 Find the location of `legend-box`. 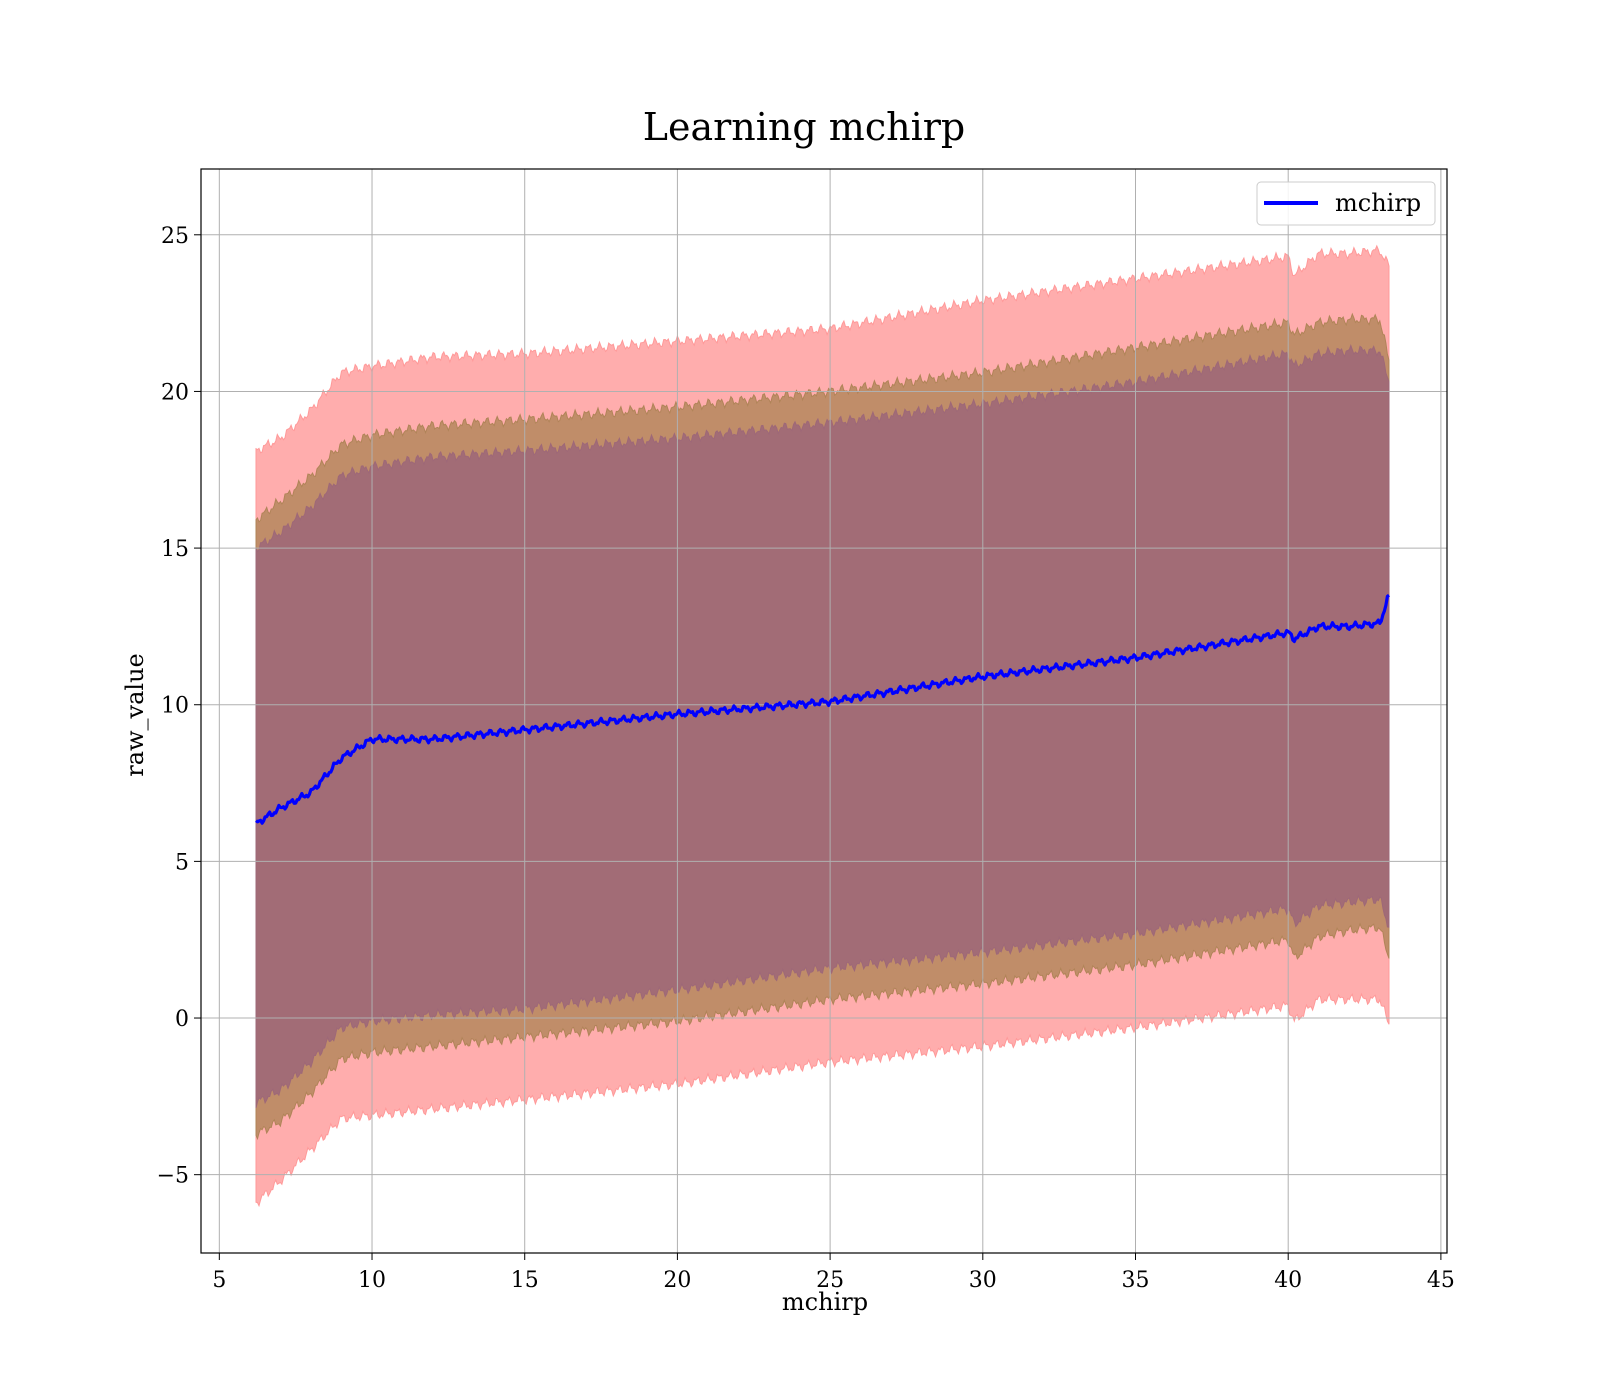

legend-box is located at coordinates (1346, 203).